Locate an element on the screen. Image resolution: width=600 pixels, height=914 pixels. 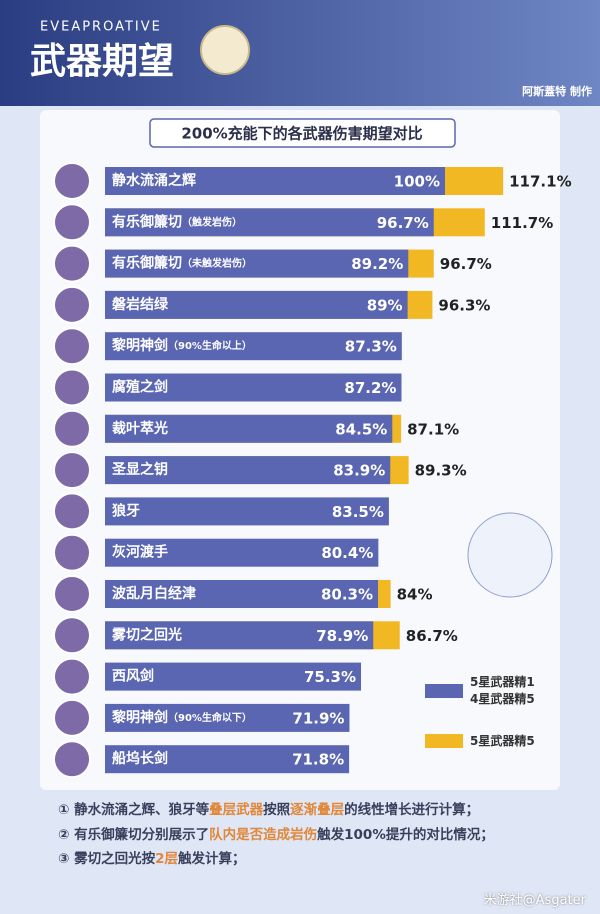
note: ③ 雾切之回光按2层触发计算； is located at coordinates (276, 859).